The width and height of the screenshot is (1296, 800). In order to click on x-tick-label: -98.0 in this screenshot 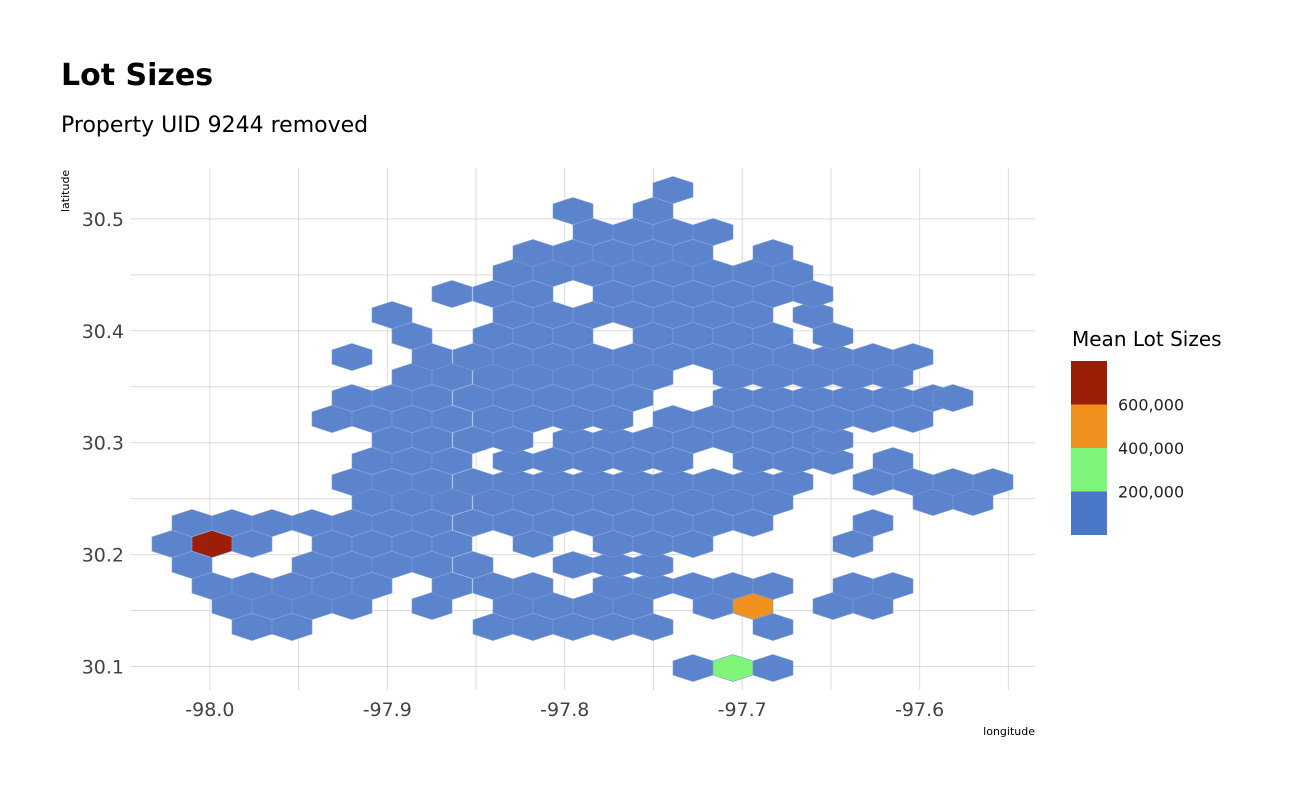, I will do `click(209, 710)`.